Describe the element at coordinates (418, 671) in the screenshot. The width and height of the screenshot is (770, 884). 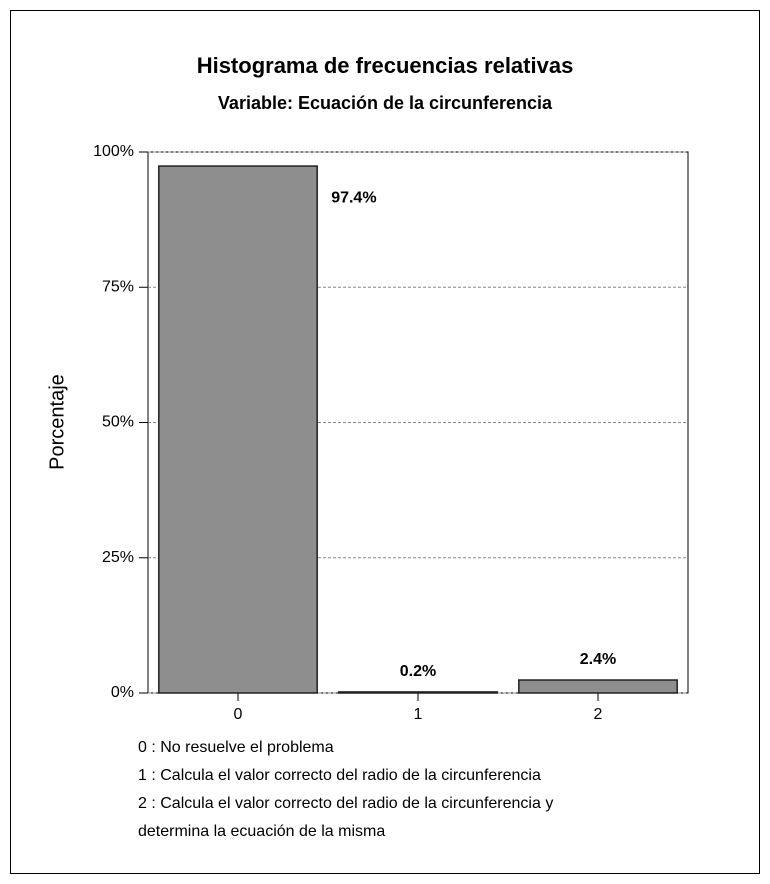
I see `value-label: 0.2%` at that location.